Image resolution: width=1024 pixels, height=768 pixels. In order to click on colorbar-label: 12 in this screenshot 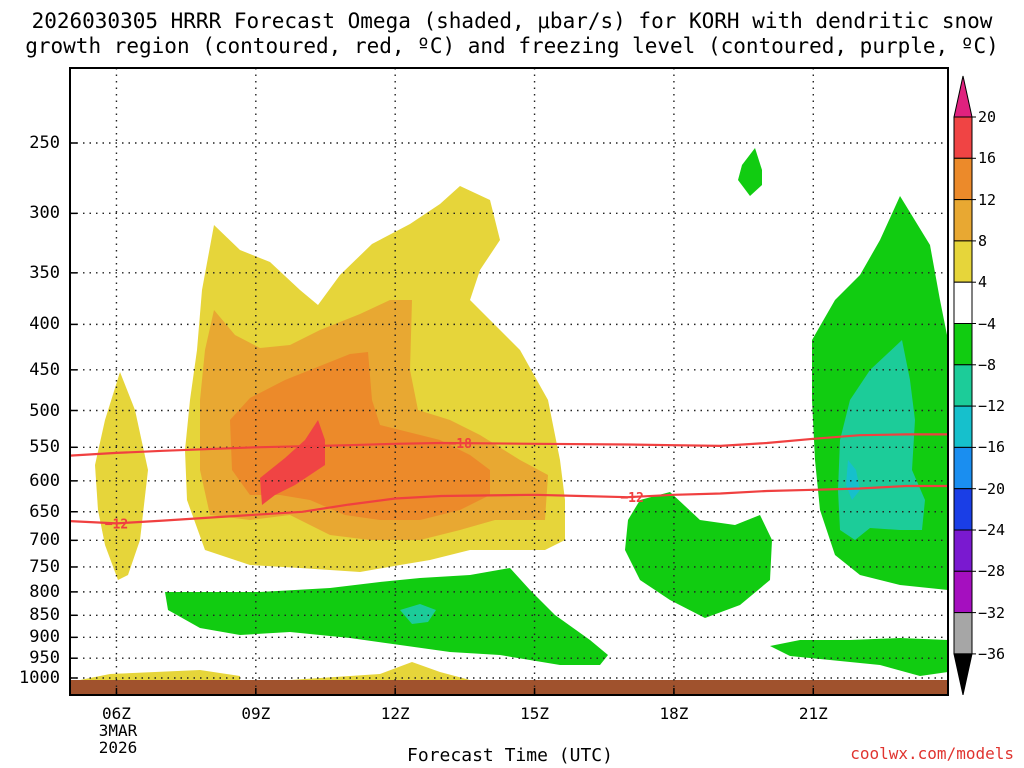, I will do `click(987, 199)`.